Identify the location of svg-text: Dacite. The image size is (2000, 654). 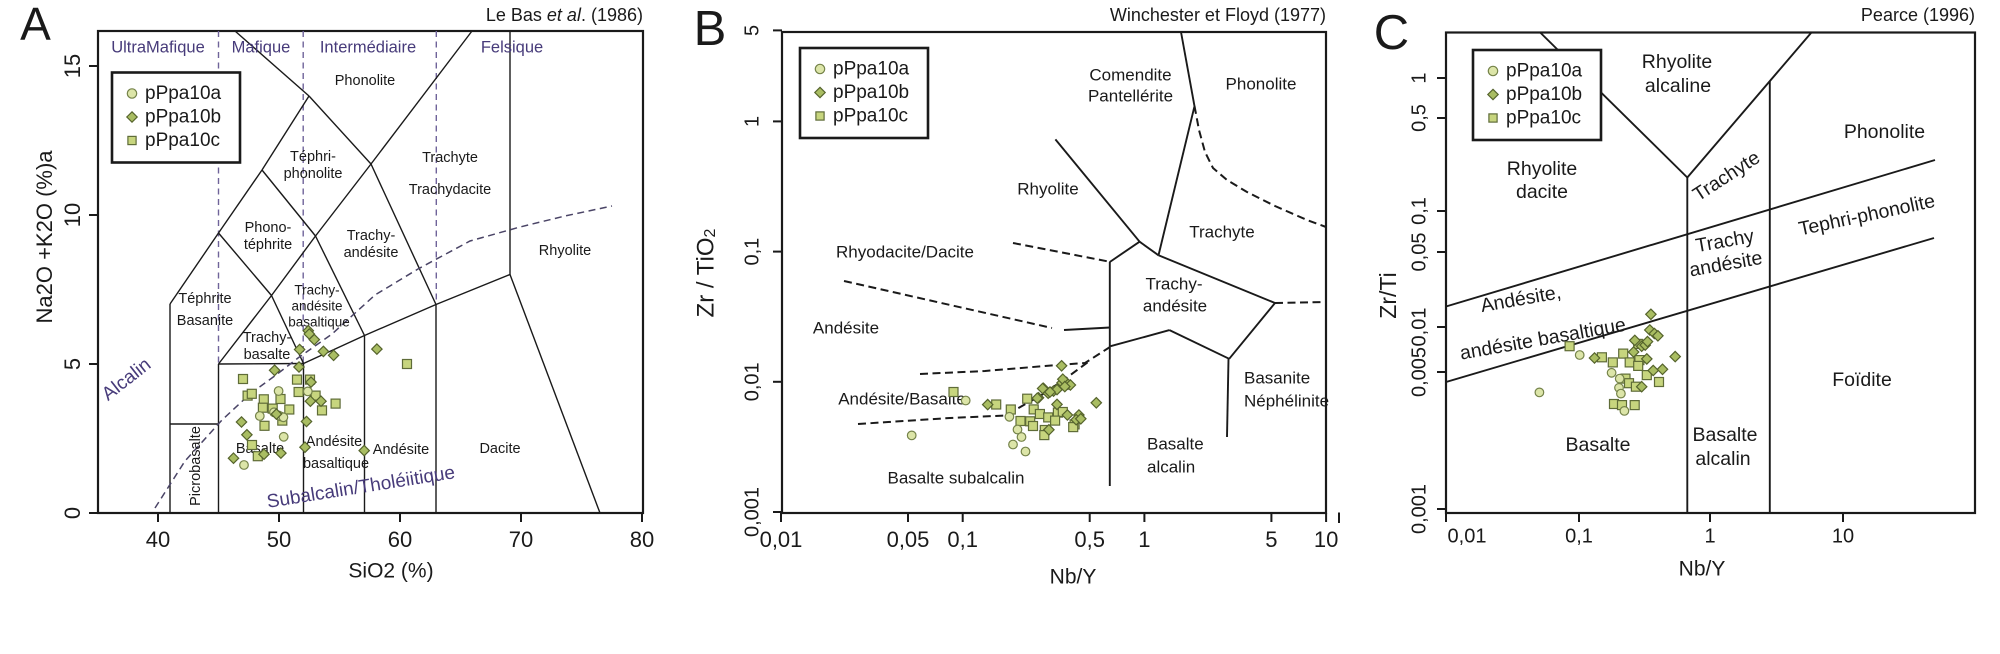
(499, 449).